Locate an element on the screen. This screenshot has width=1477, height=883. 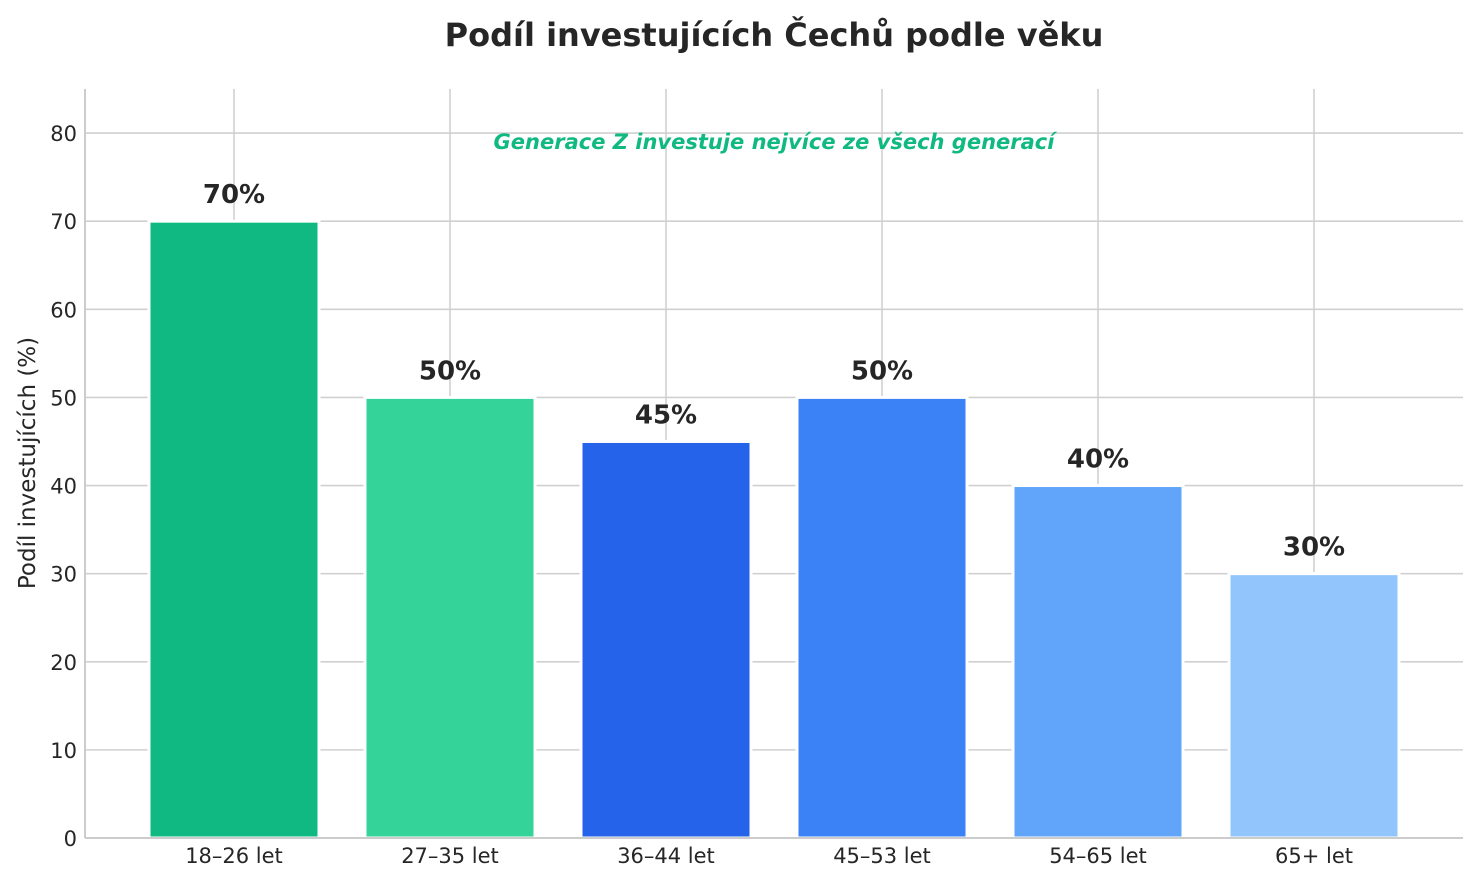
x-tick-label: 45–53 let is located at coordinates (882, 856).